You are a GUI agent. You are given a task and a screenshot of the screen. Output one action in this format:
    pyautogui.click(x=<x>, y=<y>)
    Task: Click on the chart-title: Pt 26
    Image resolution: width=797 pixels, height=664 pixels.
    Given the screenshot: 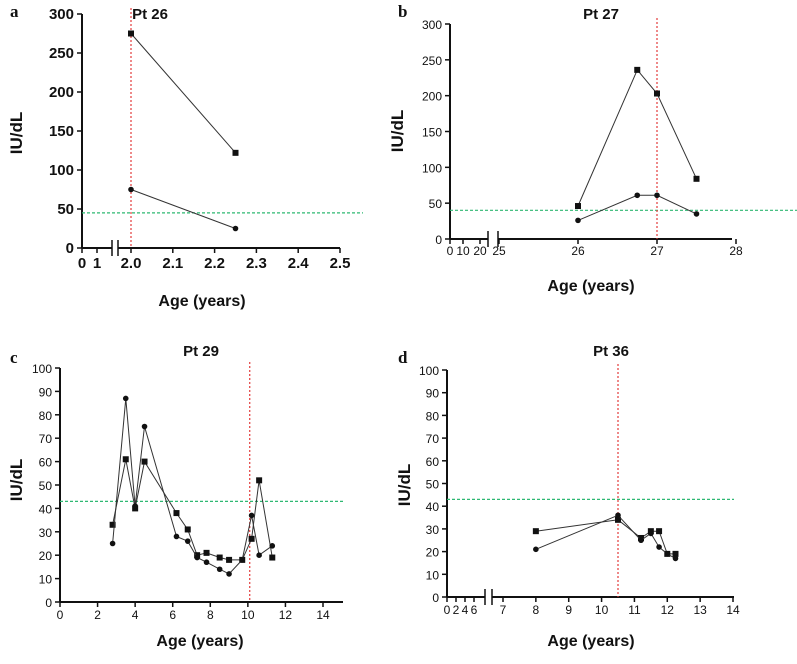 What is the action you would take?
    pyautogui.click(x=150, y=14)
    